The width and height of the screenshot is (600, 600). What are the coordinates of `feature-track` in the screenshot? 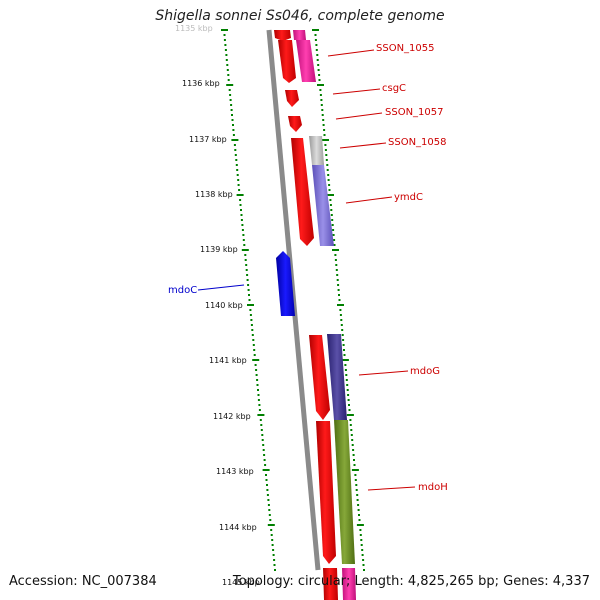 It's located at (315, 315).